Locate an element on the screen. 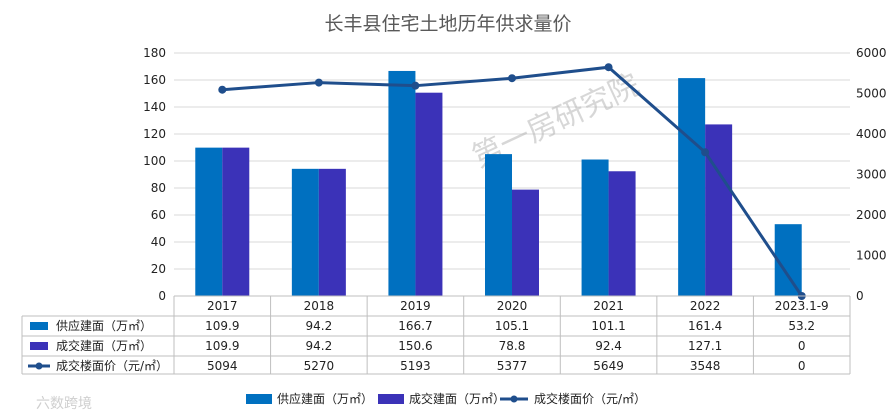 The image size is (896, 420). x-tick-label: 2018 is located at coordinates (319, 306).